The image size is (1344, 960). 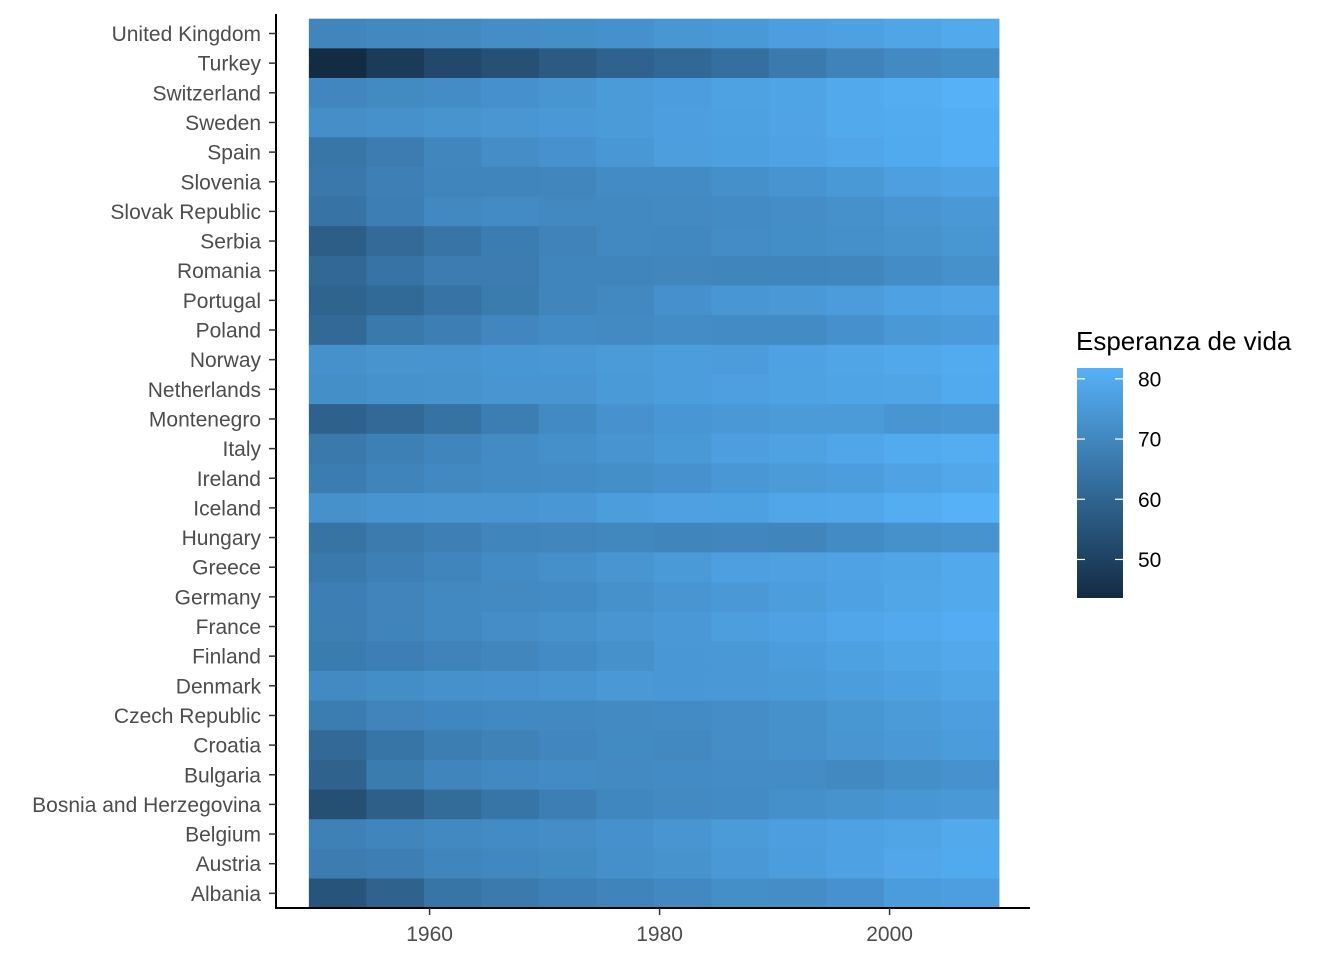 I want to click on x-tick-label: 2000, so click(x=889, y=934).